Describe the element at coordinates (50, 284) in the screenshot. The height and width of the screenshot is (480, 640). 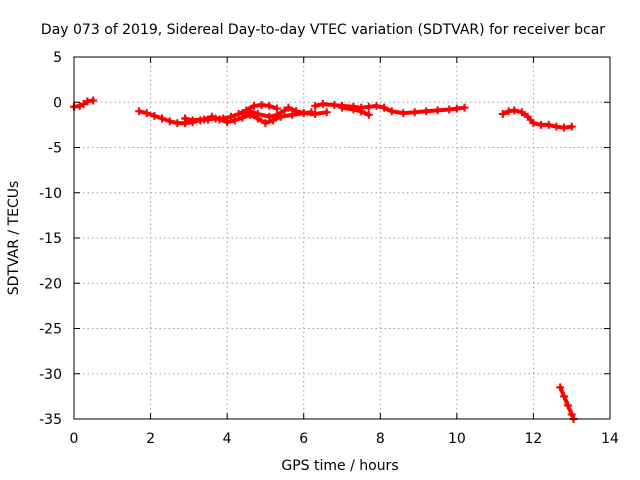
I see `y-tick-label: -20` at that location.